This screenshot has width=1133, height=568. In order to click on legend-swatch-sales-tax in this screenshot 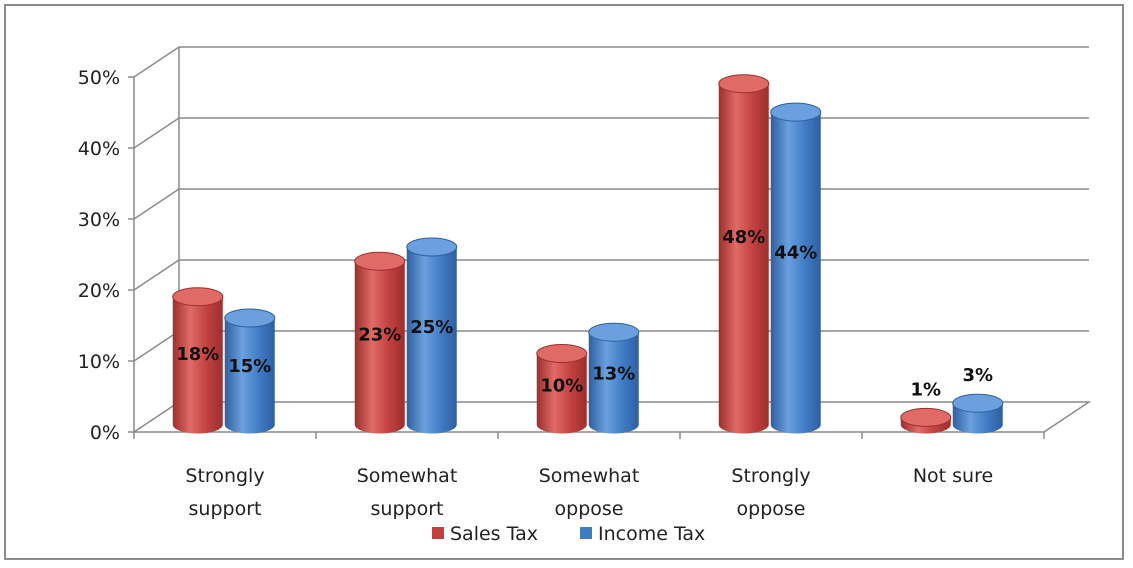, I will do `click(438, 533)`.